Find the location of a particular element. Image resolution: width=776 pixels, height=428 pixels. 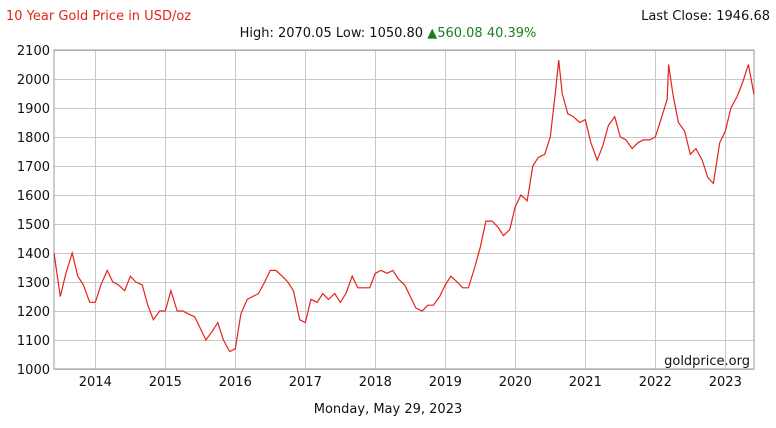

x-tick-label: 2017 is located at coordinates (305, 382).